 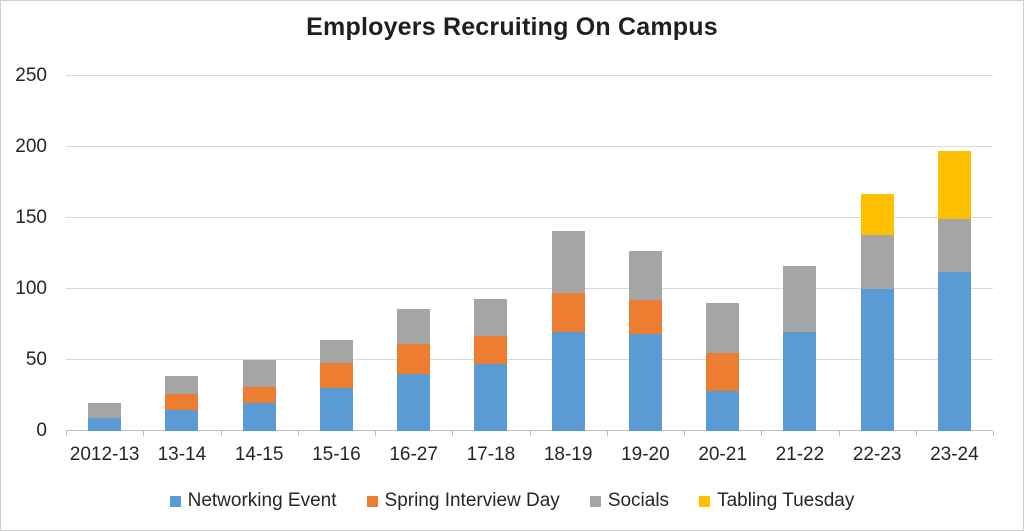 What do you see at coordinates (954, 454) in the screenshot?
I see `x-tick-label-23-24: 23-24` at bounding box center [954, 454].